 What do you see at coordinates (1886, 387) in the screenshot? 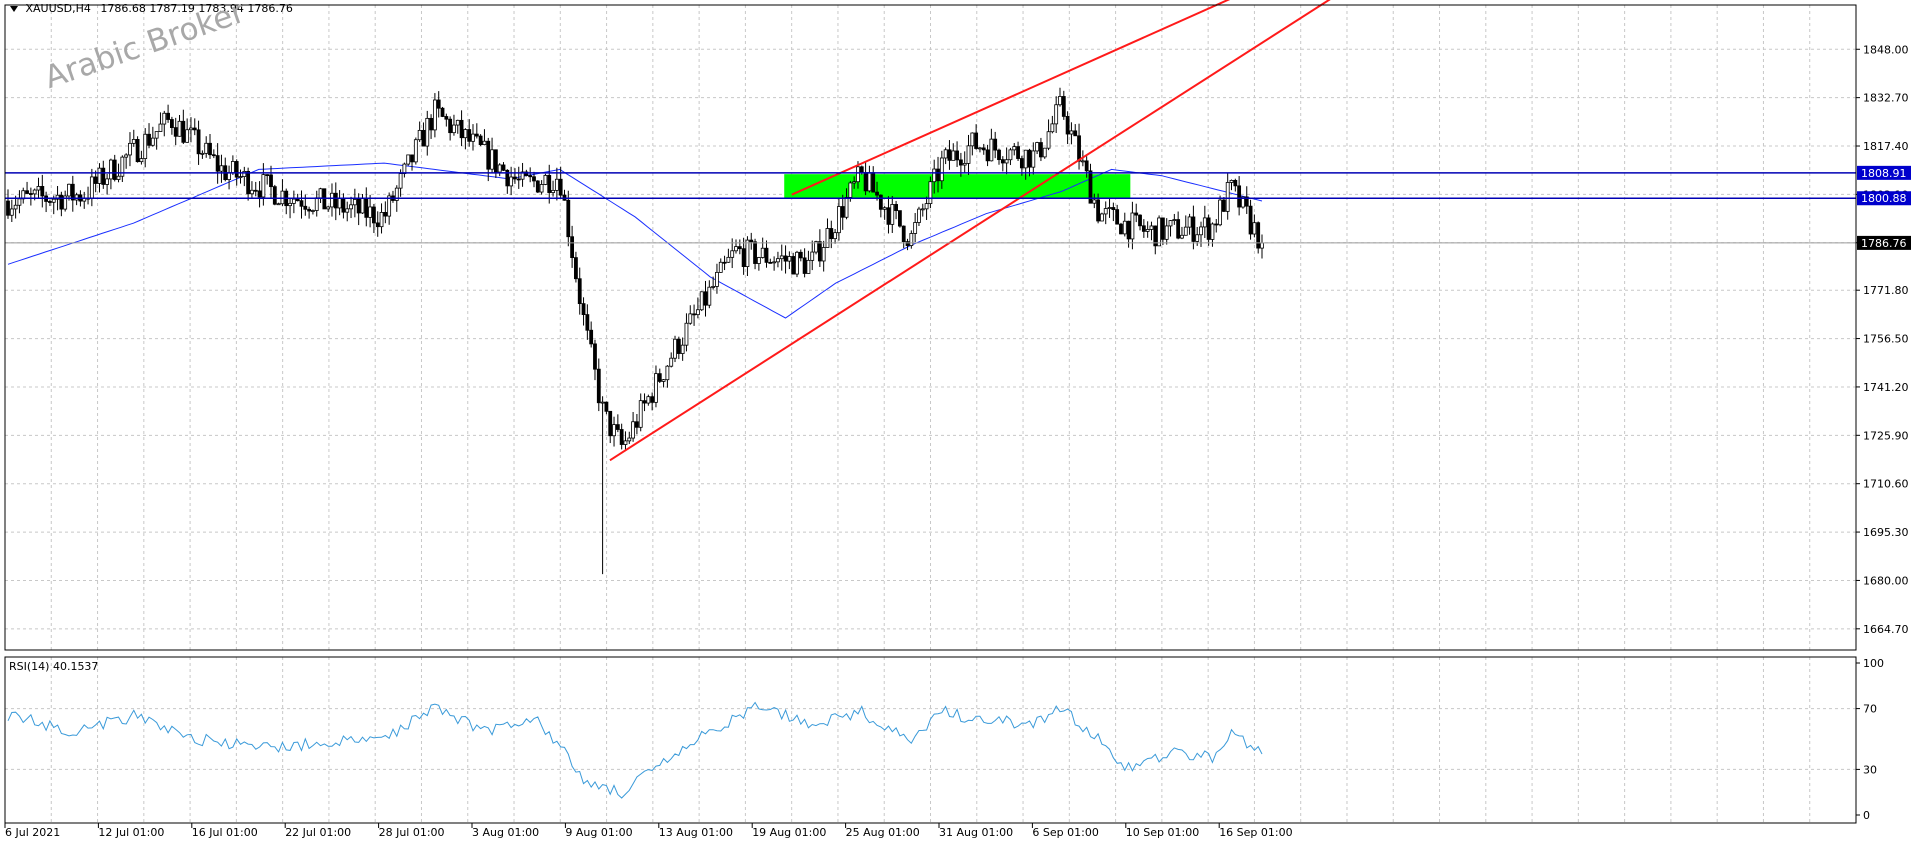
I see `price-tick-label: 1741.20` at bounding box center [1886, 387].